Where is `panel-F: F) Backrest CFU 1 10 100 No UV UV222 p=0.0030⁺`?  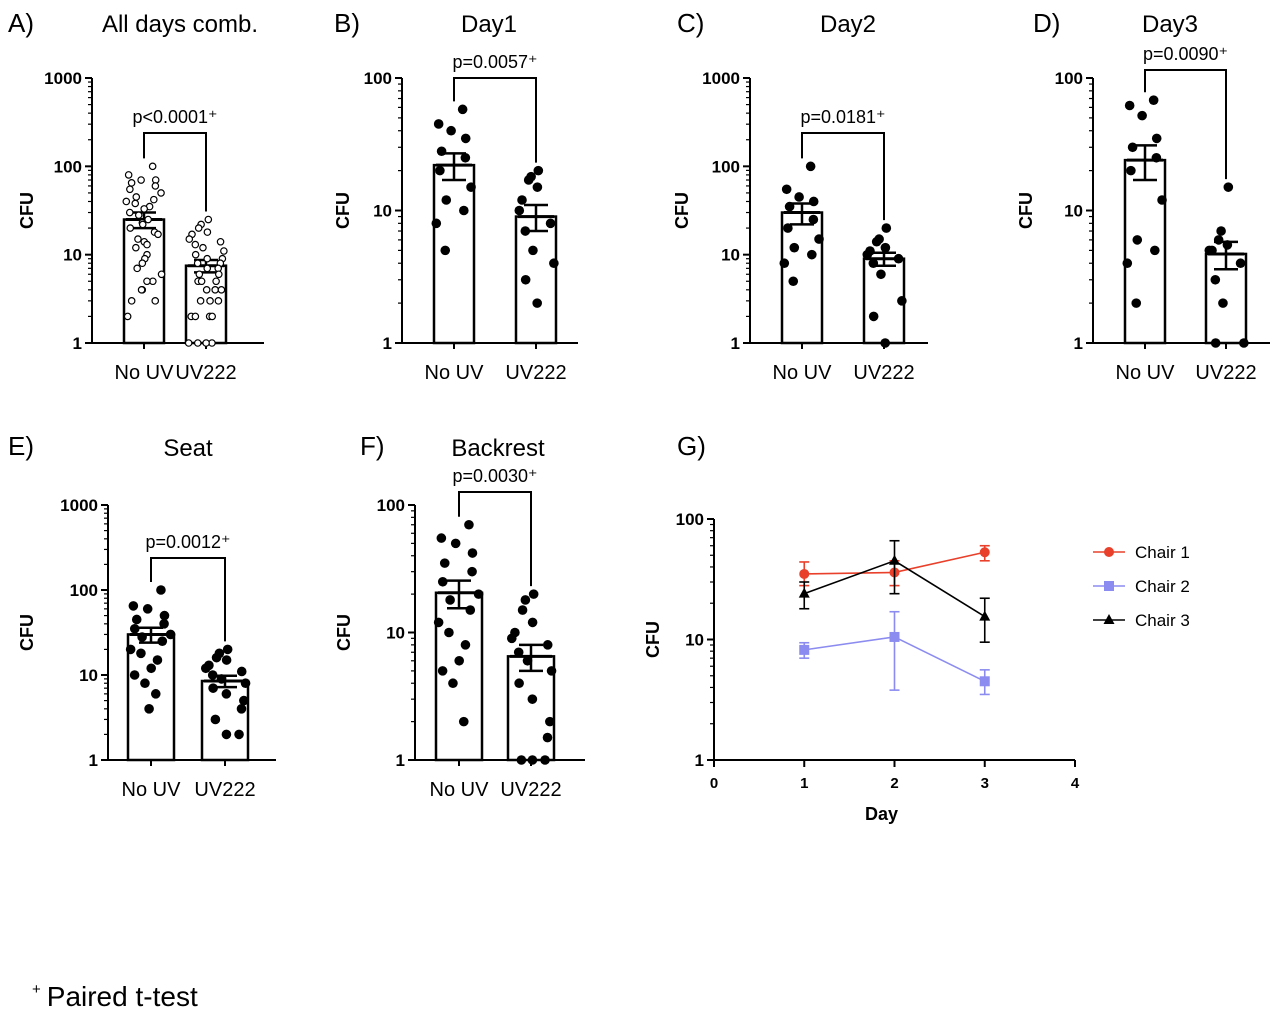 panel-F: F) Backrest CFU 1 10 100 No UV UV222 p=0.0030⁺ is located at coordinates (459, 616).